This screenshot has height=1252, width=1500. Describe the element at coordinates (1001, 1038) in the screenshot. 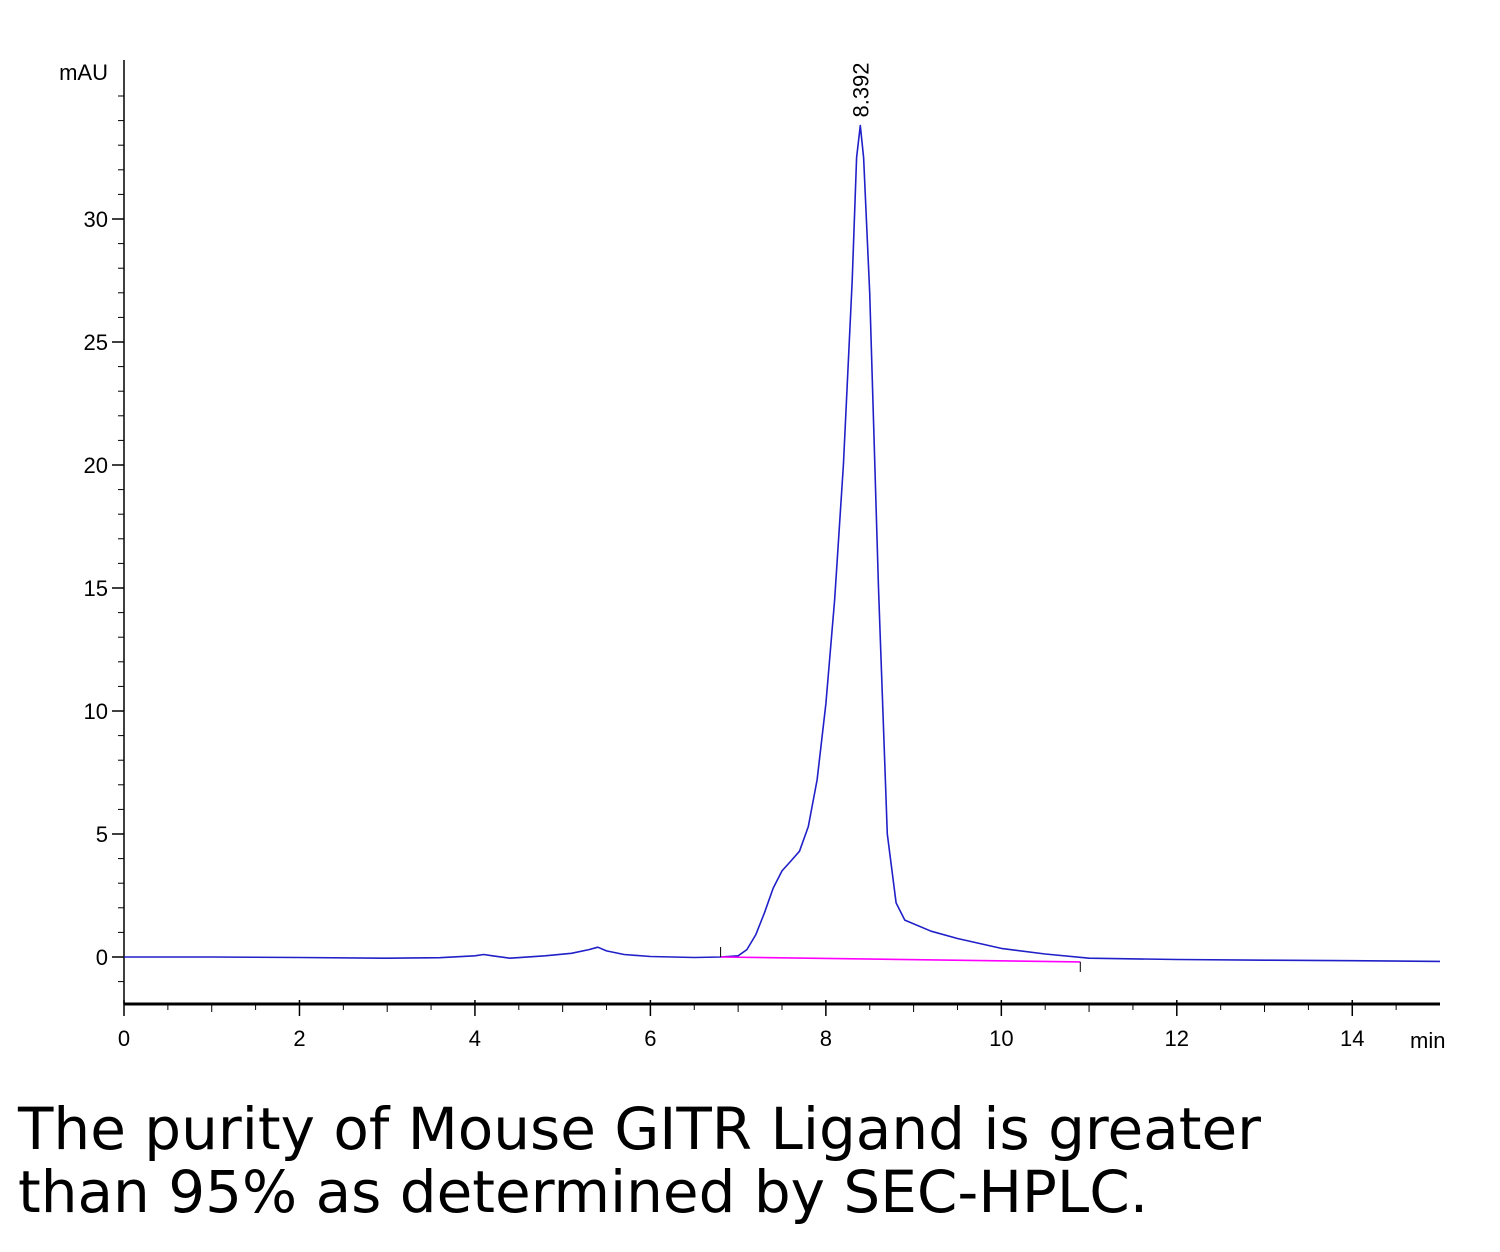

I see `x-tick-label: 10` at that location.